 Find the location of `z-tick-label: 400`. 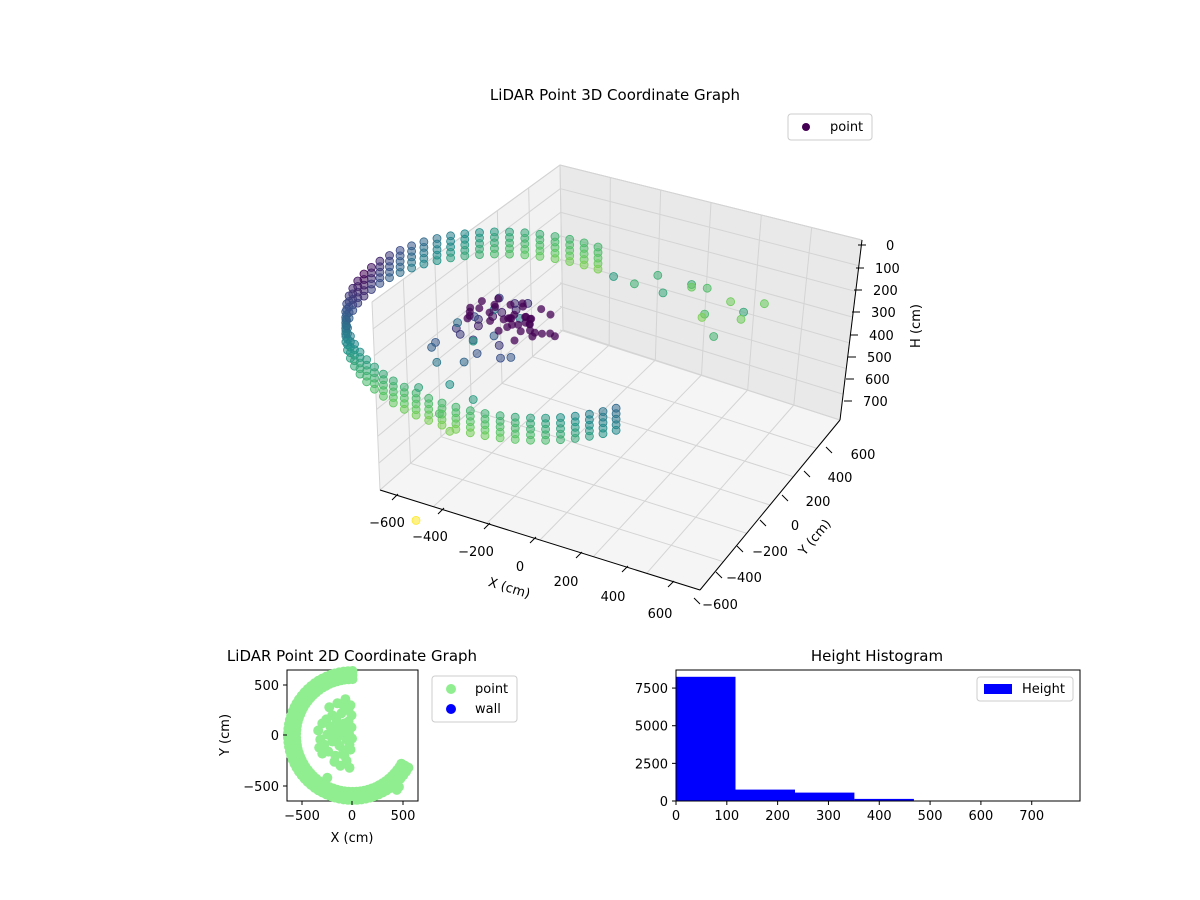

z-tick-label: 400 is located at coordinates (881, 336).